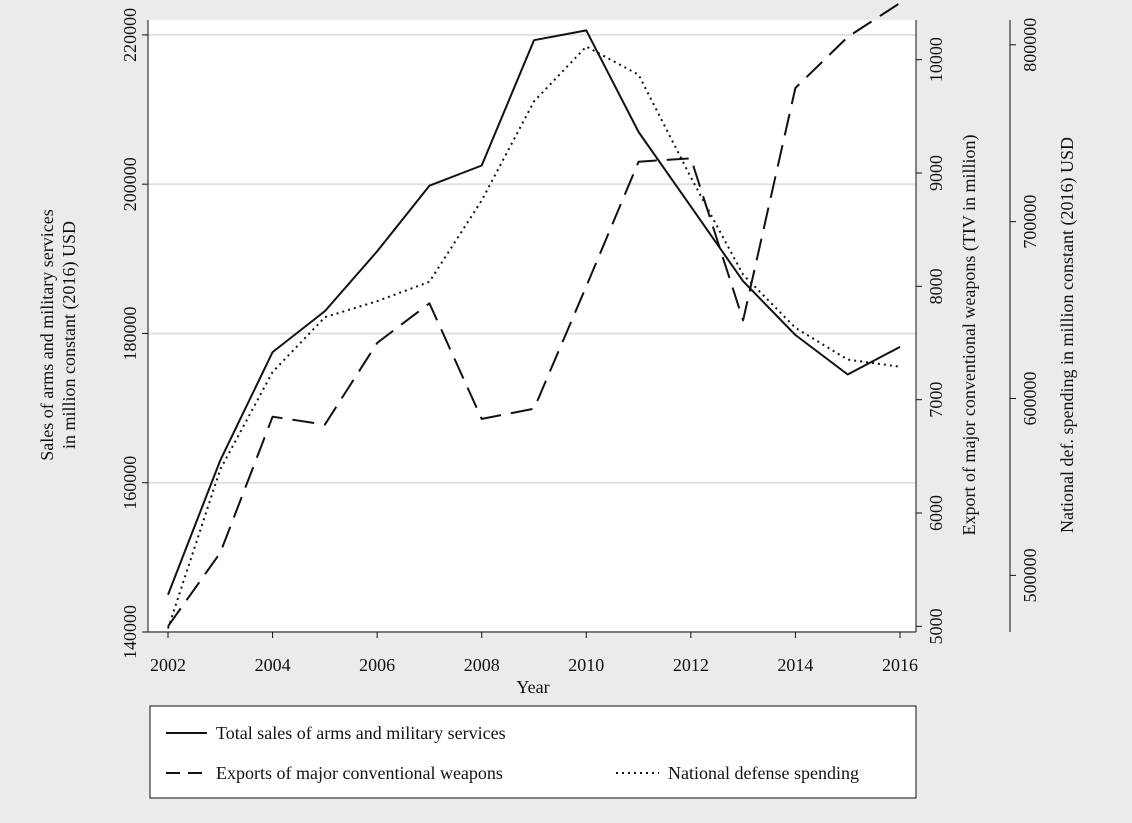  I want to click on right-axis-2-tick-label: 500000, so click(1030, 575).